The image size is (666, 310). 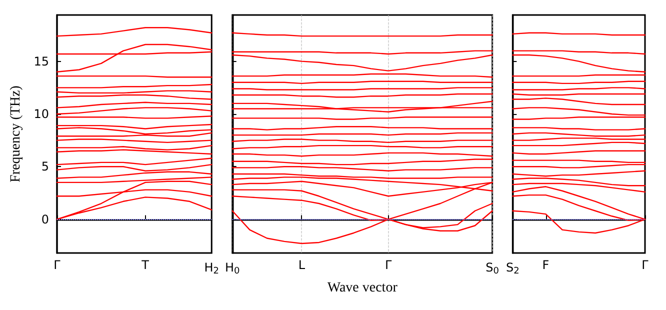 What do you see at coordinates (41, 61) in the screenshot?
I see `y-tick-label: 15` at bounding box center [41, 61].